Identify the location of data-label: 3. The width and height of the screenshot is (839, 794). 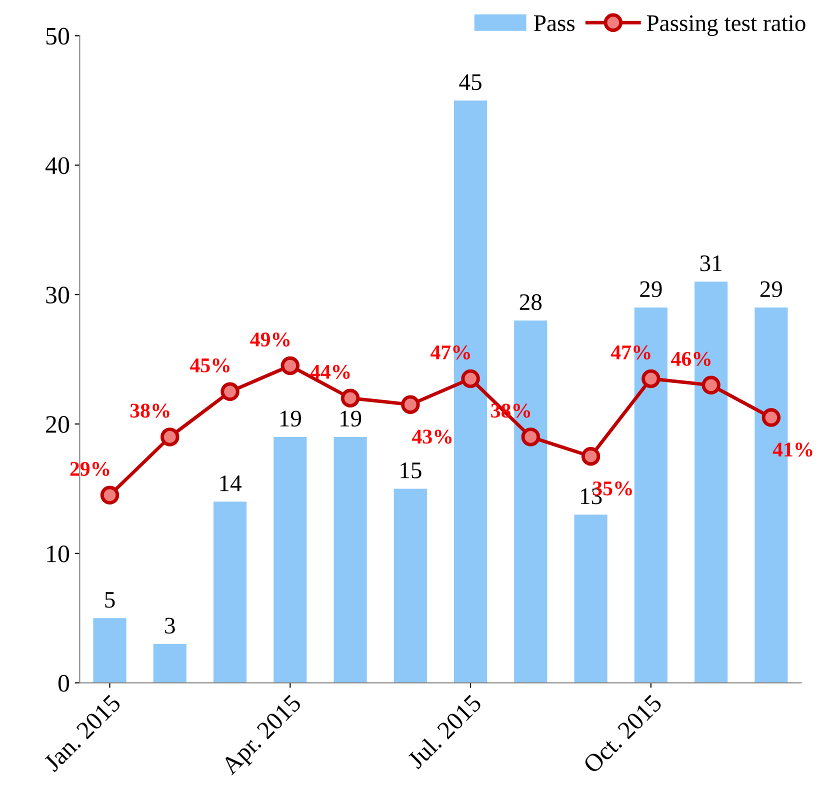
(170, 626).